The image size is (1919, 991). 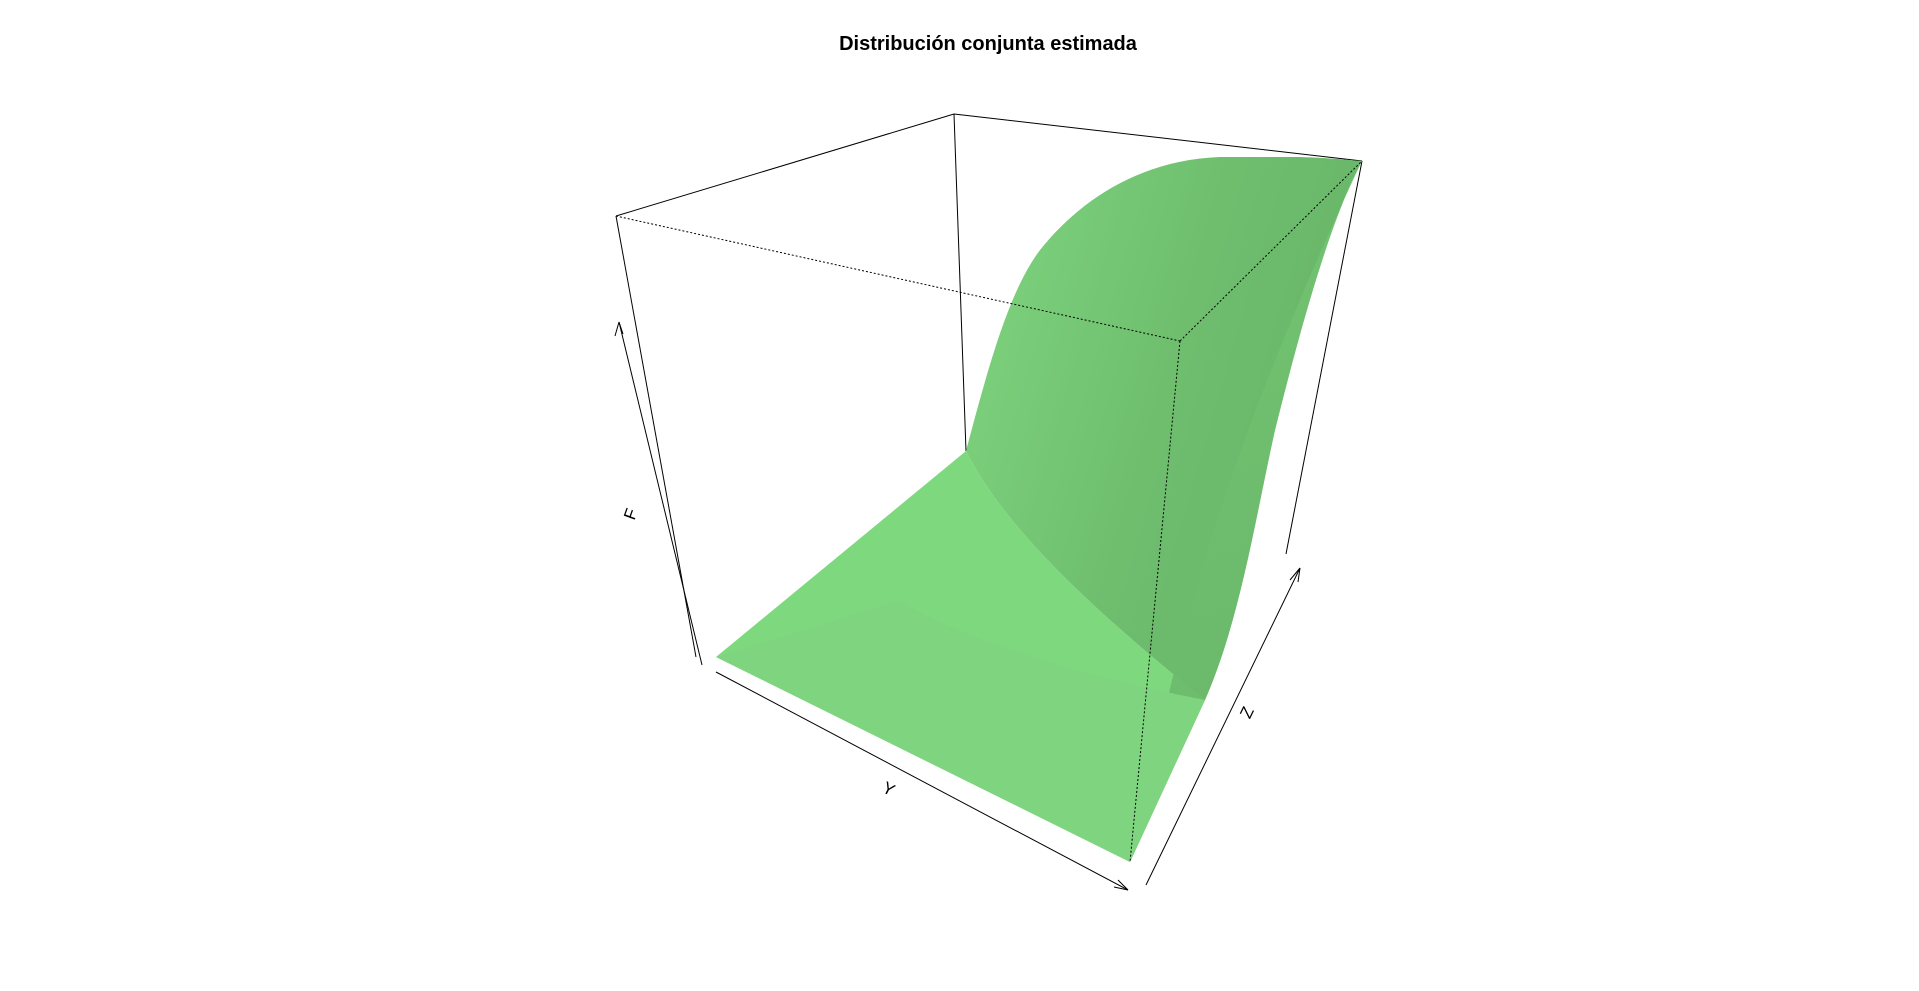 I want to click on axis-label-y: Y, so click(x=888, y=789).